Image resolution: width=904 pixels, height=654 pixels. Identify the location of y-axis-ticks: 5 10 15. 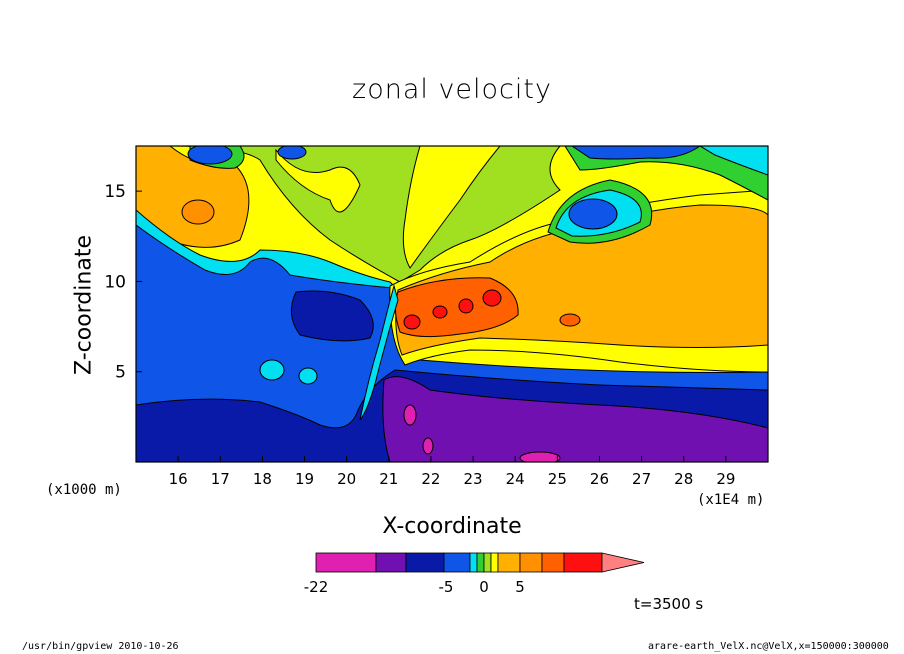
(123, 282).